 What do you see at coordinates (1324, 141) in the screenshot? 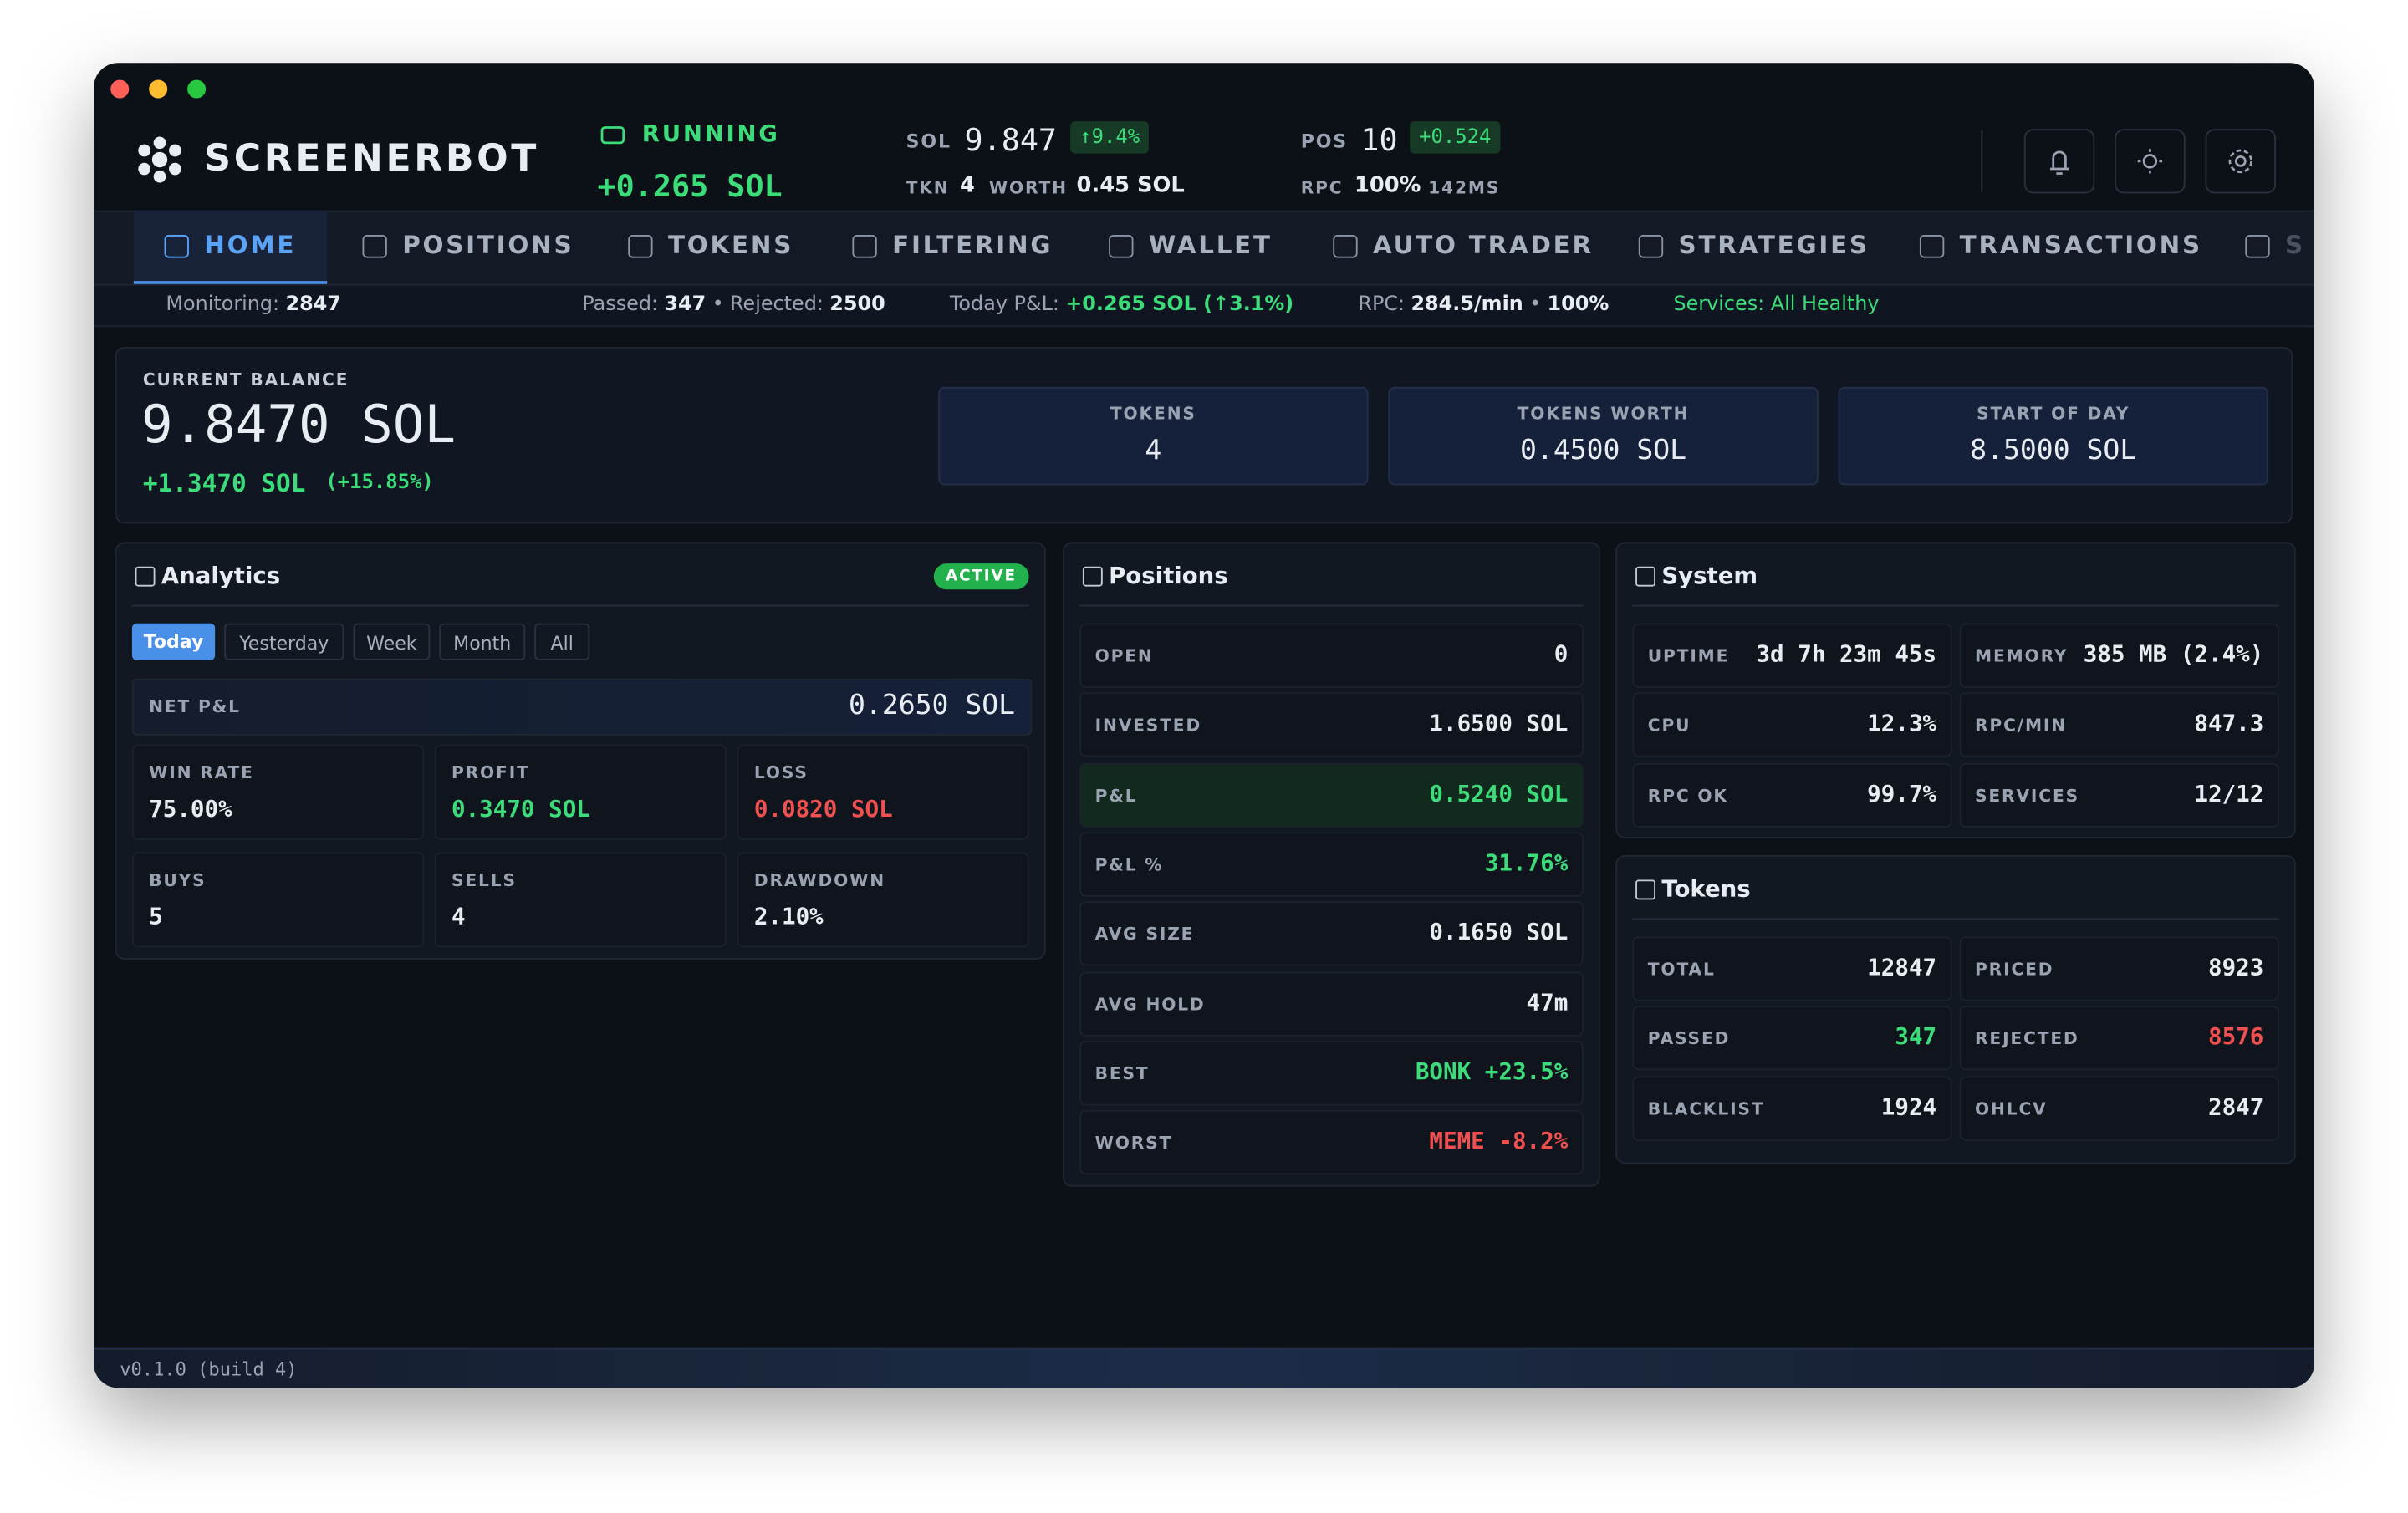
I see `pos-label: POS` at bounding box center [1324, 141].